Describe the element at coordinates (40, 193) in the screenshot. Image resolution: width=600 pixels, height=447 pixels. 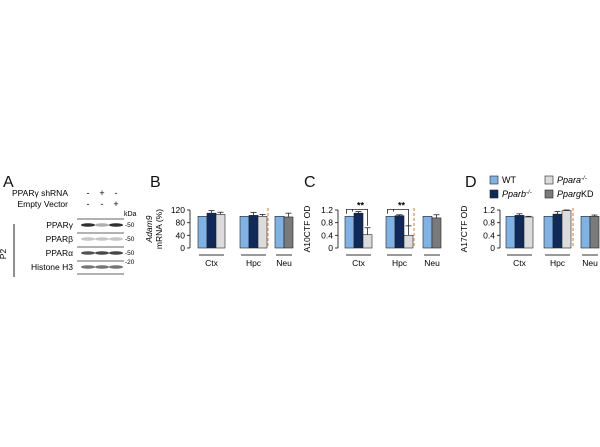
I see `condition-label-shrna: PPARγ shRNA` at that location.